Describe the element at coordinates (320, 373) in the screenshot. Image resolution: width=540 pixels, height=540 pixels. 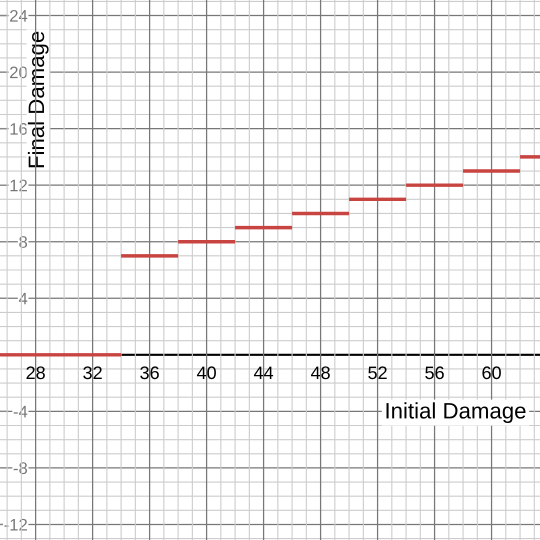
I see `x-tick-label: 48` at that location.